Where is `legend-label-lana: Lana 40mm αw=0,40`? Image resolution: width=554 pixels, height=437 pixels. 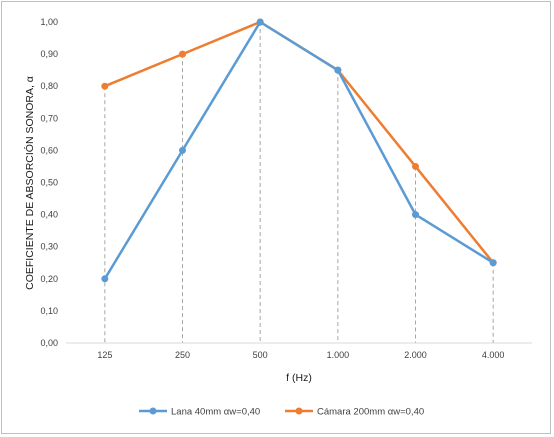
legend-label-lana: Lana 40mm αw=0,40 is located at coordinates (215, 412).